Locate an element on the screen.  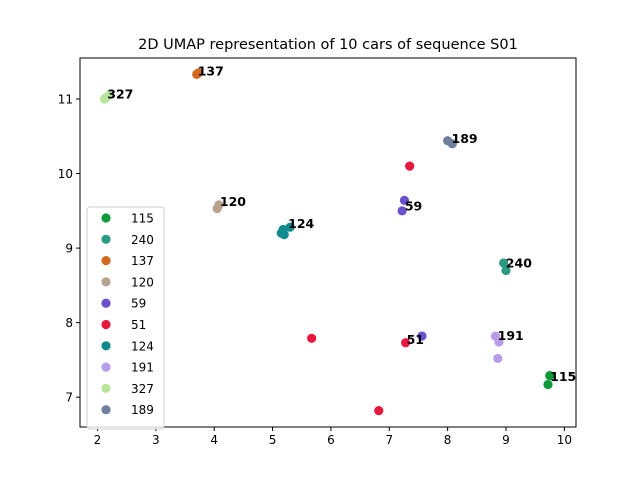
legend-label: 189 is located at coordinates (142, 410).